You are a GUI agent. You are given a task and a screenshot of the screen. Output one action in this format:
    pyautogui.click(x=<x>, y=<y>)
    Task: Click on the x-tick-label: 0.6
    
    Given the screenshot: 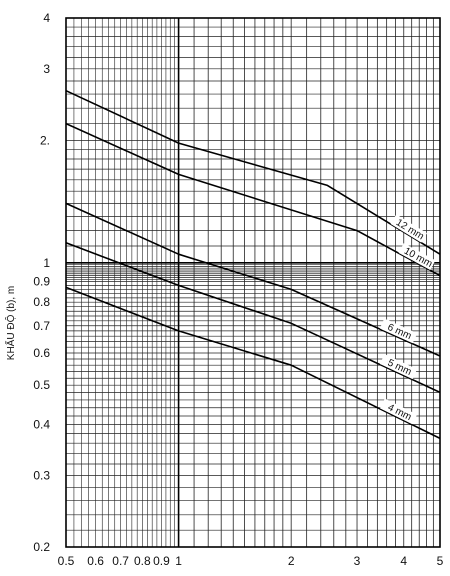 What is the action you would take?
    pyautogui.click(x=95, y=561)
    